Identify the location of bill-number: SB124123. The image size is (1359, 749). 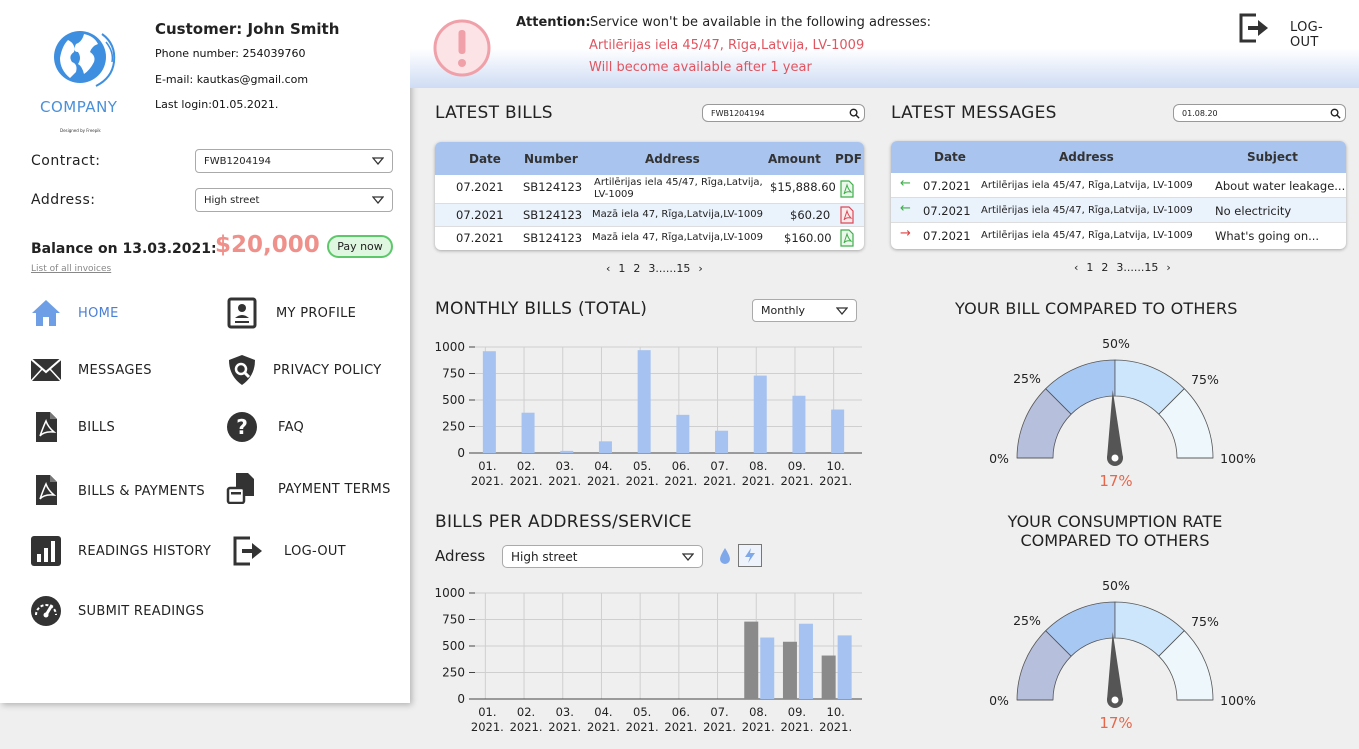
(553, 187).